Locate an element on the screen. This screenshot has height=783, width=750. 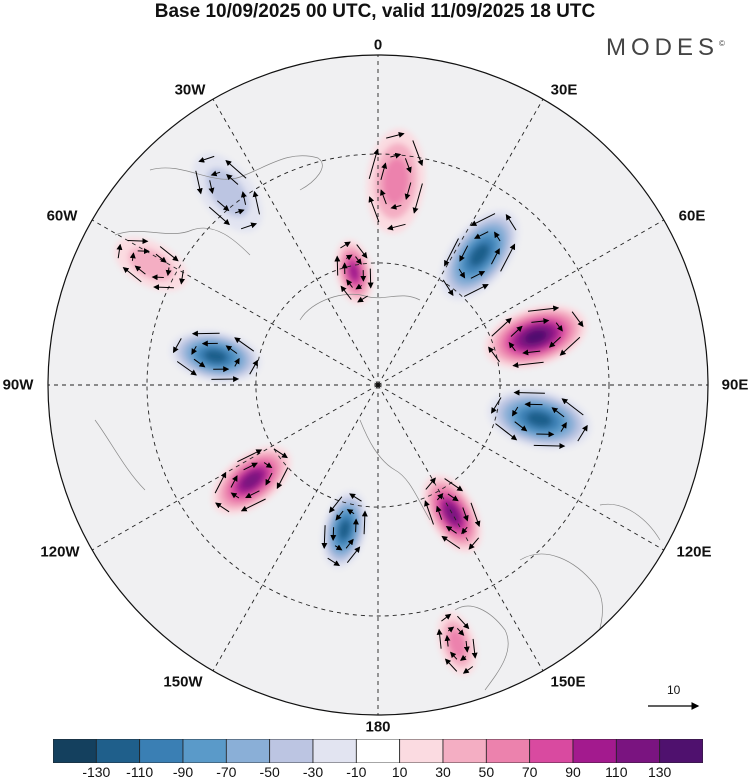
colorbar-tick-label: -90 is located at coordinates (183, 772).